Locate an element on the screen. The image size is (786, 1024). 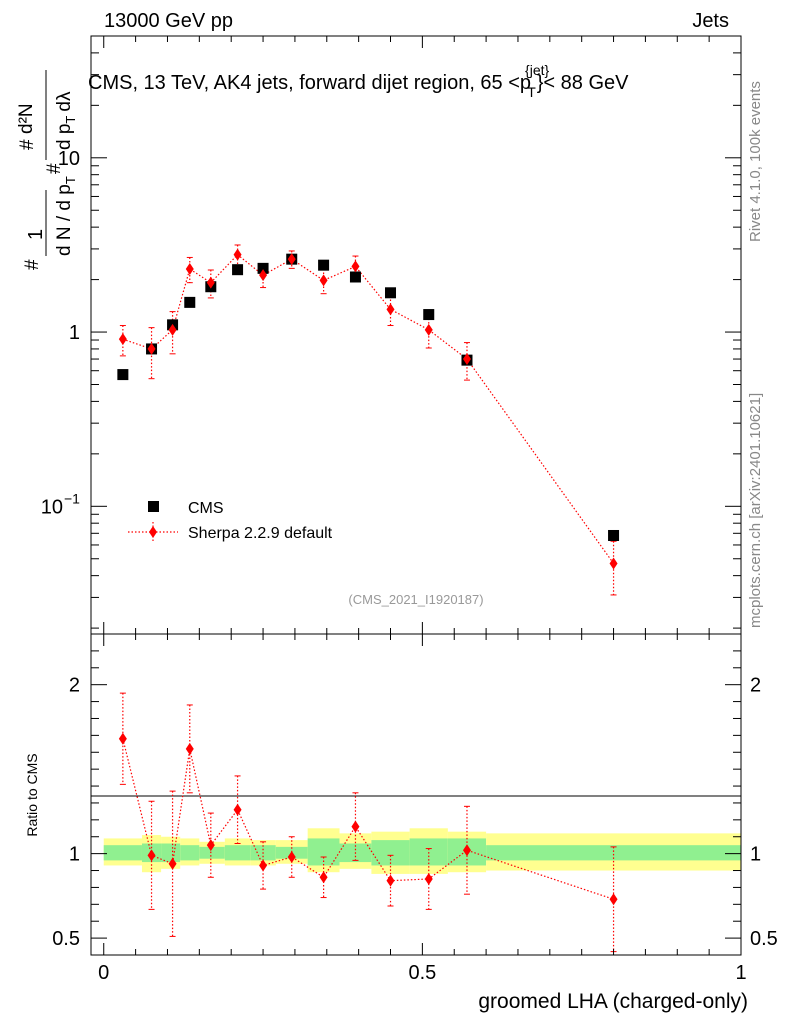
rivet-version-label: Rivet 4.1.0, 100k events is located at coordinates (755, 161).